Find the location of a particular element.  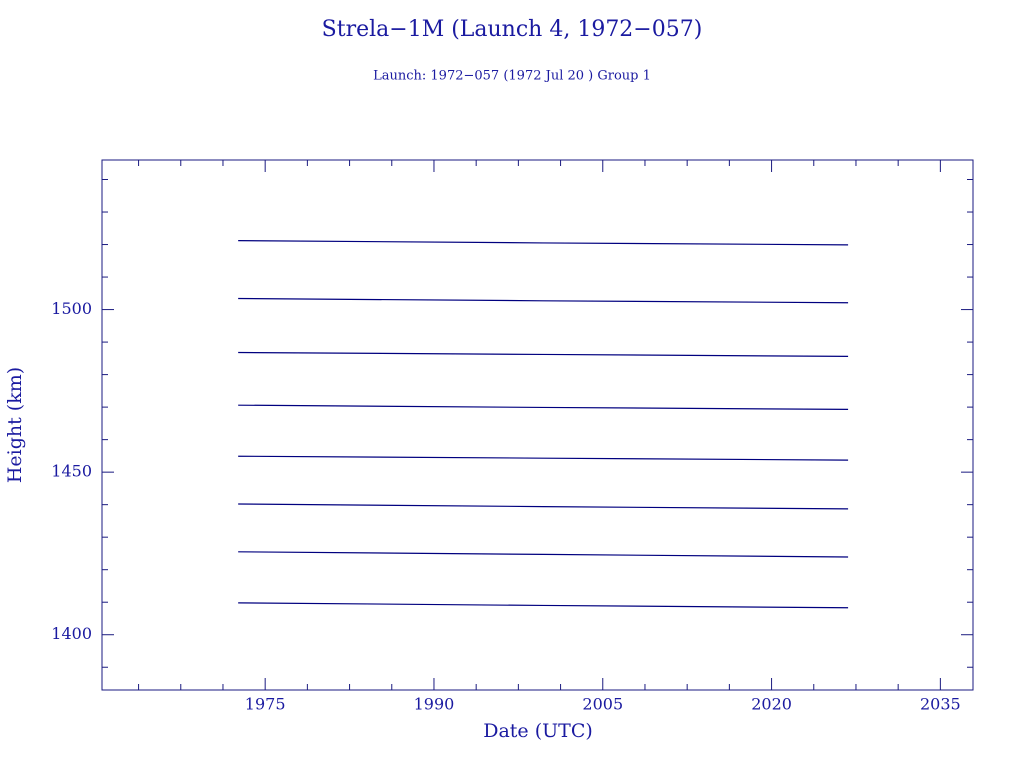

y-axis-label: Height (km) is located at coordinates (15, 425).